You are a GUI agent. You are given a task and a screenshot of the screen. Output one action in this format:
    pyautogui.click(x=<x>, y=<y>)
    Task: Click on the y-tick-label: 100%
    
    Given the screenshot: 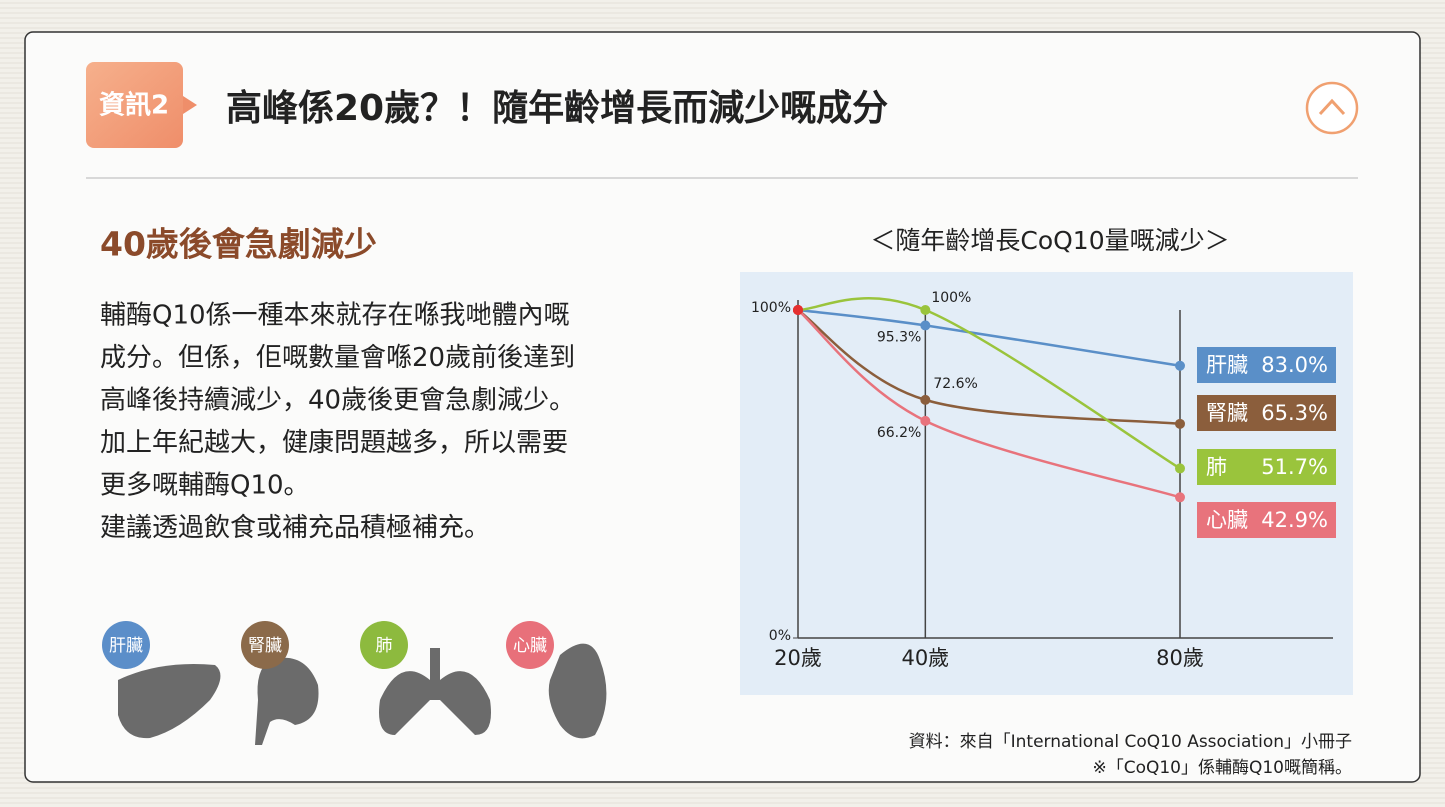 What is the action you would take?
    pyautogui.click(x=771, y=308)
    